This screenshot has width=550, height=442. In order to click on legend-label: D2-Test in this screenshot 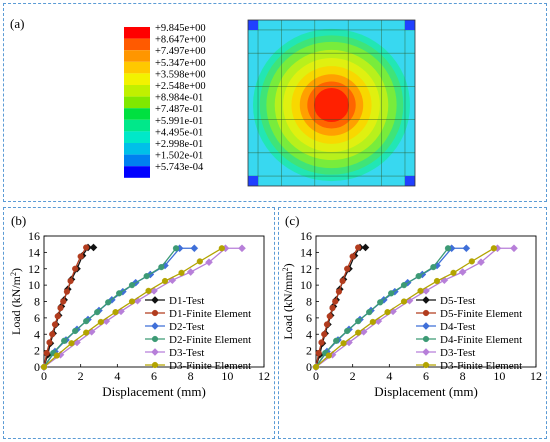, I will do `click(186, 327)`.